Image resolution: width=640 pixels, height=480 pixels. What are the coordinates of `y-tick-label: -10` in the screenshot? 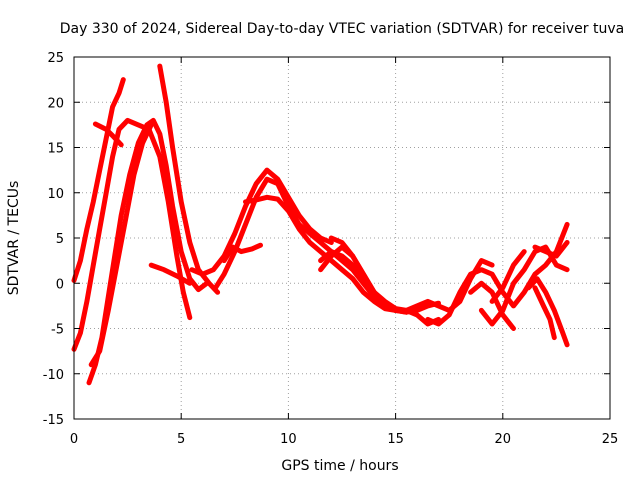 It's located at (53, 375).